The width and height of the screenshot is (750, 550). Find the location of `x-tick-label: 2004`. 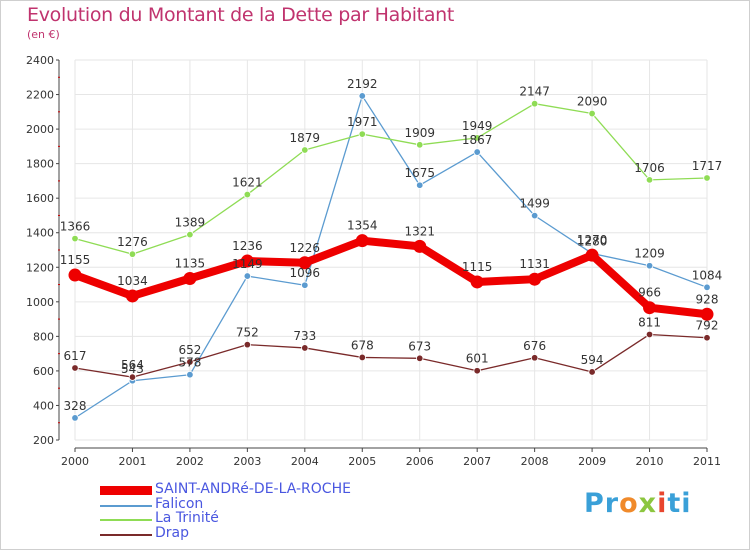

x-tick-label: 2004 is located at coordinates (305, 461).